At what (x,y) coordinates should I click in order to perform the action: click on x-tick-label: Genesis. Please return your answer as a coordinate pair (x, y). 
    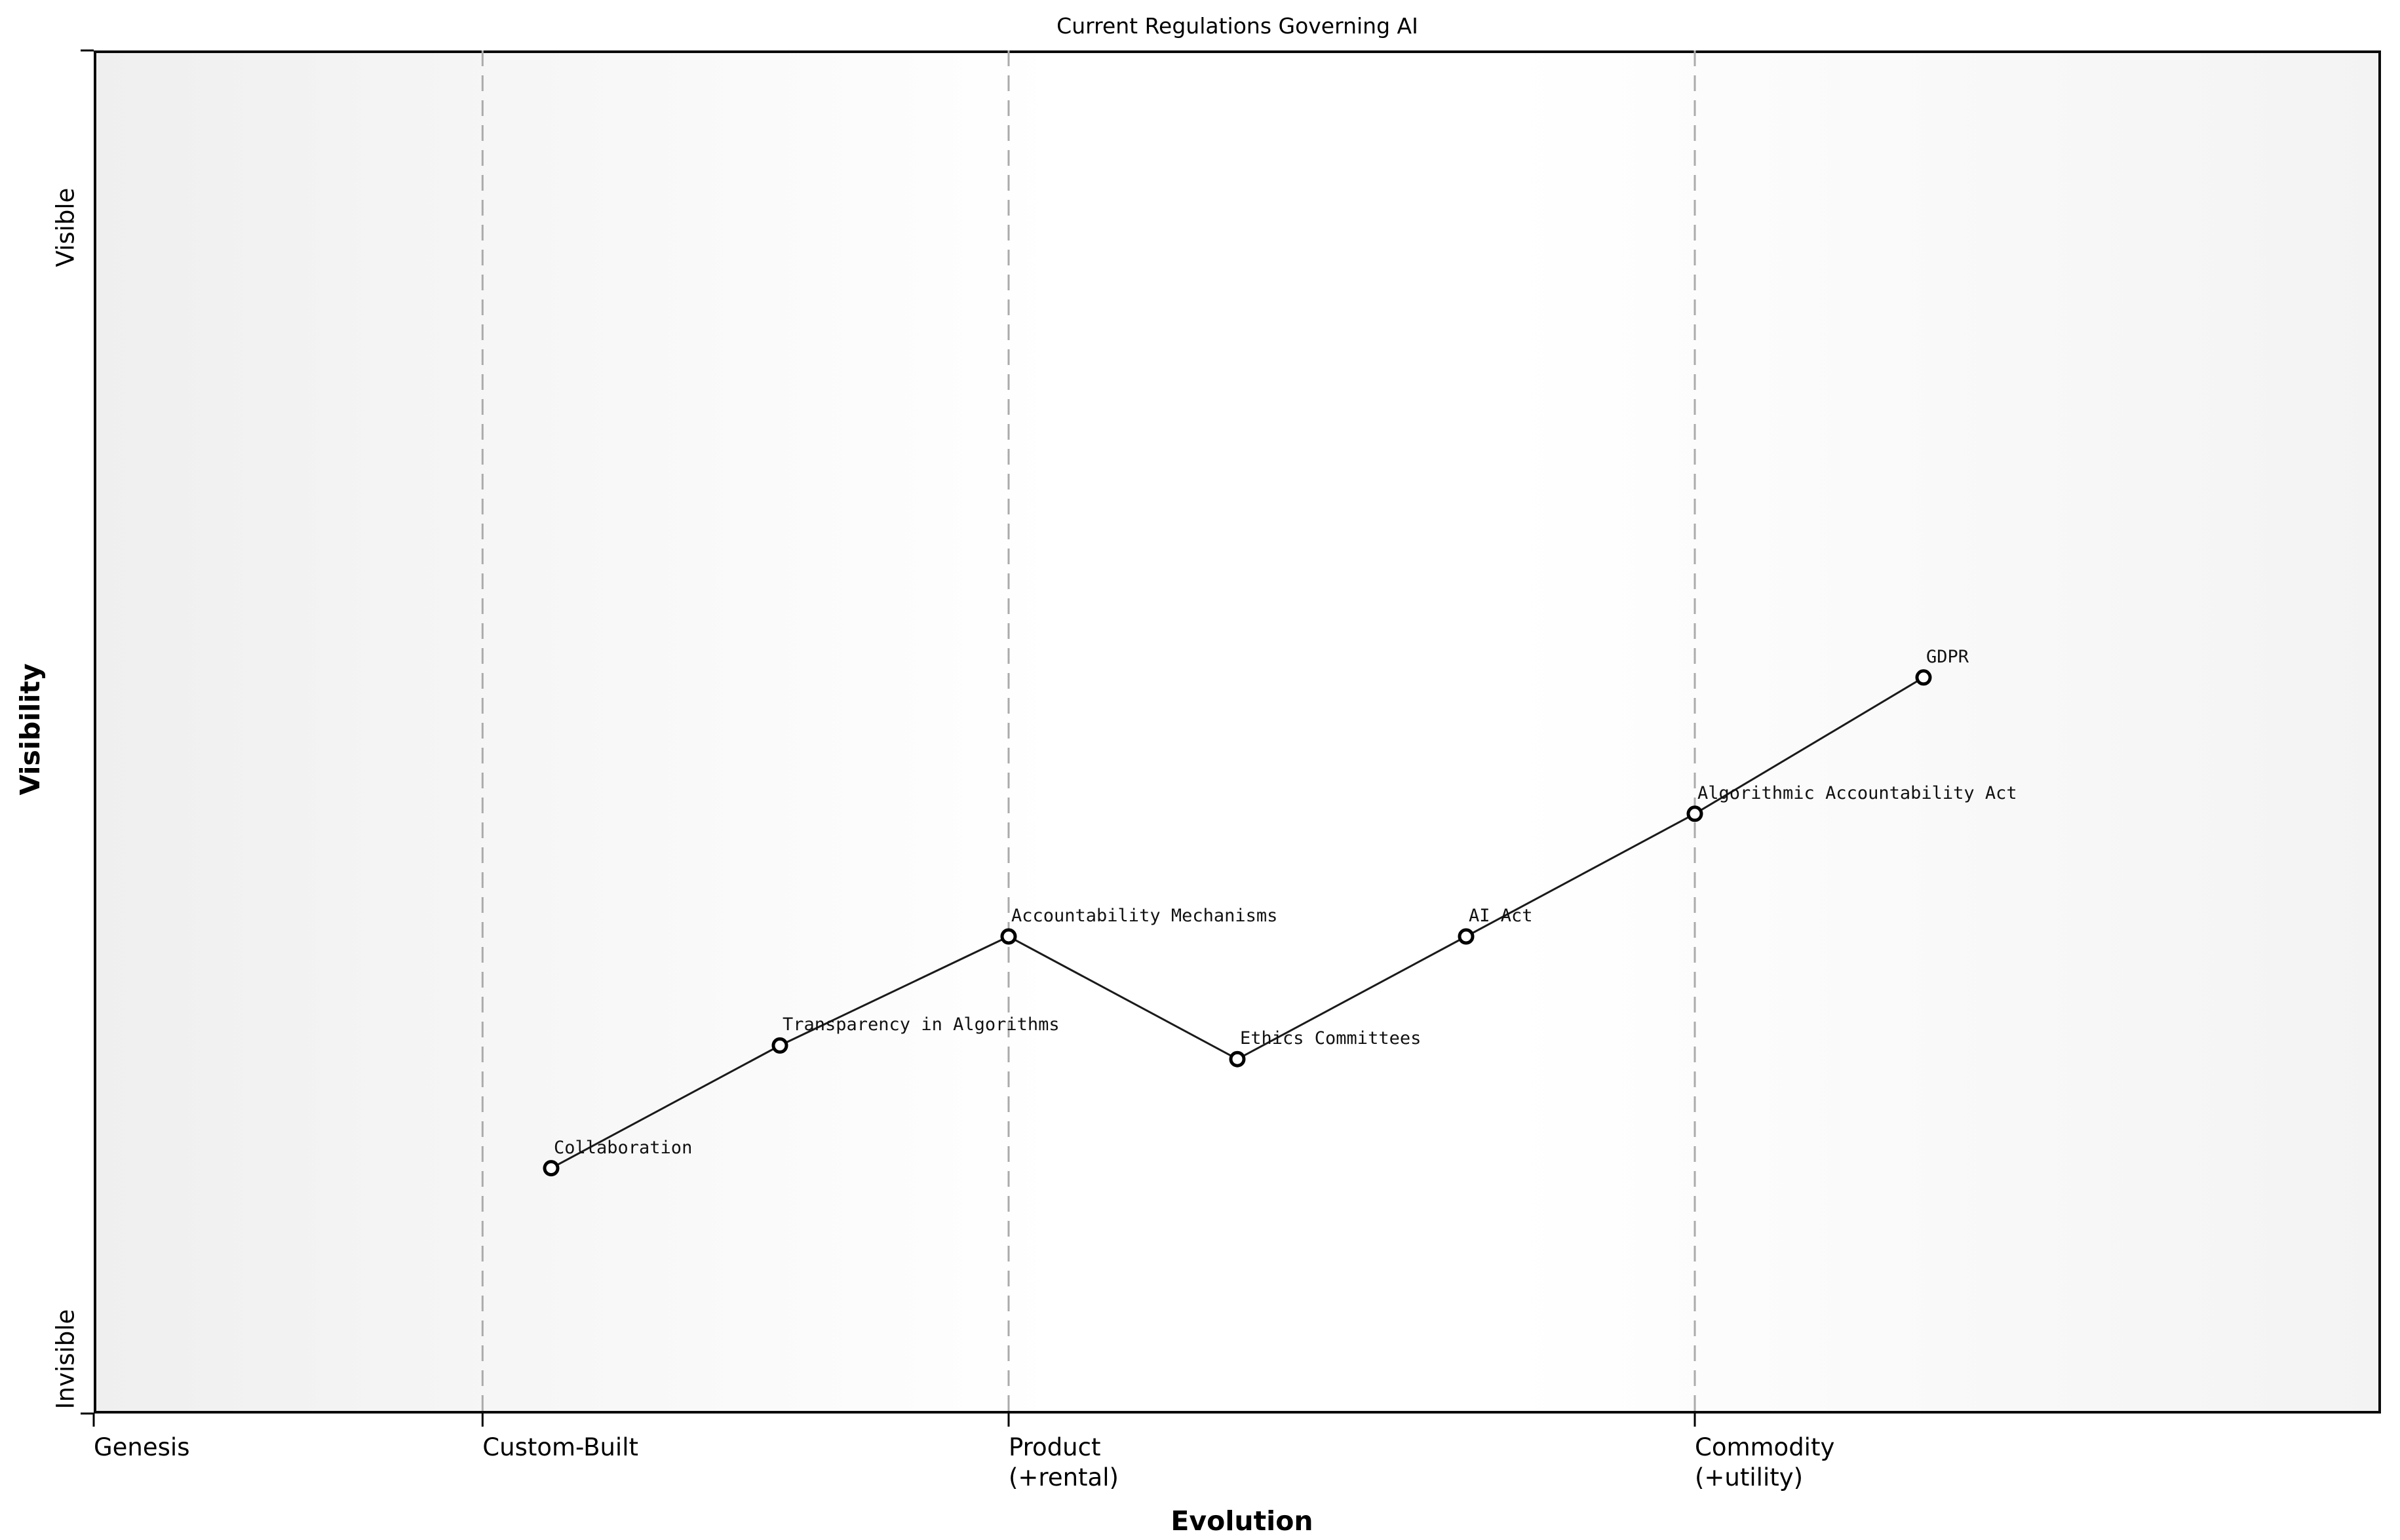
    Looking at the image, I should click on (142, 1447).